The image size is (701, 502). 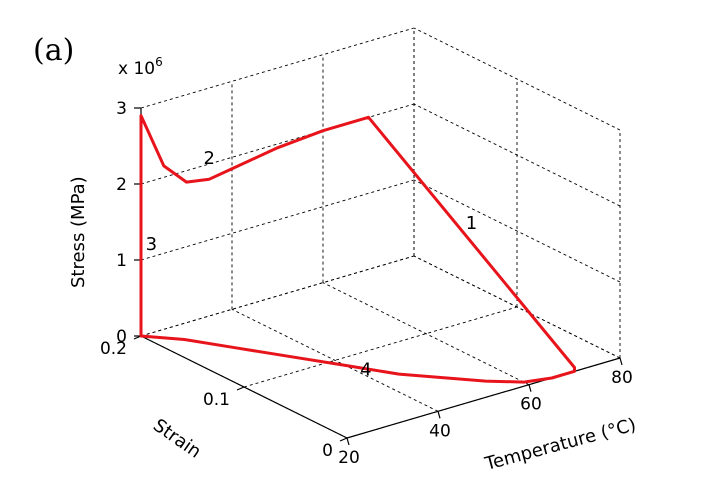 I want to click on z-tick-label: 2, so click(x=121, y=185).